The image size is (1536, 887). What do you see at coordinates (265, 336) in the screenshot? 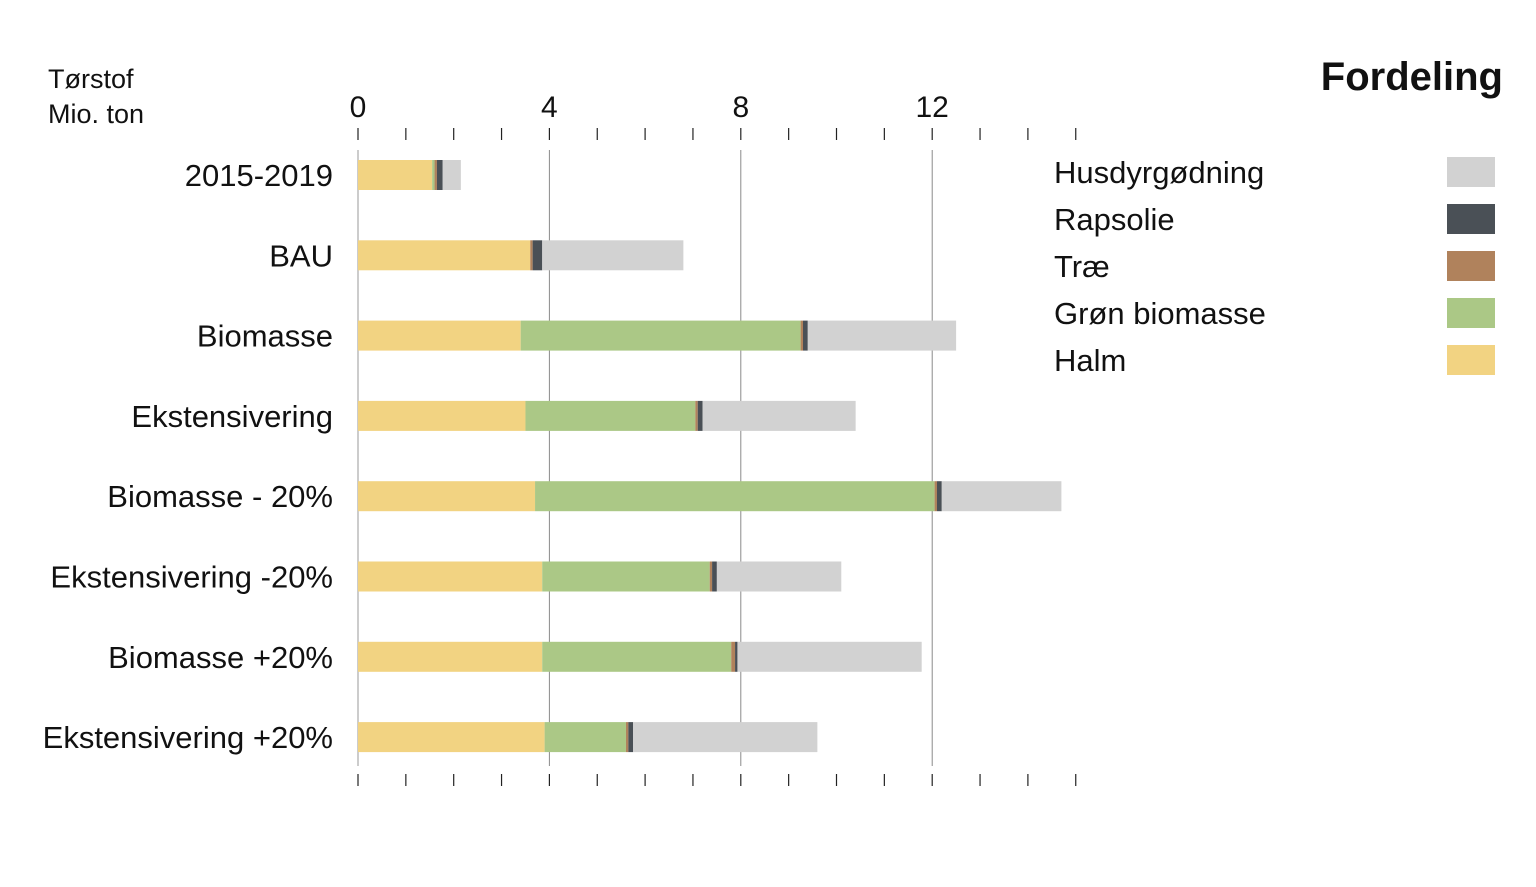
I see `category-label: Biomasse` at bounding box center [265, 336].